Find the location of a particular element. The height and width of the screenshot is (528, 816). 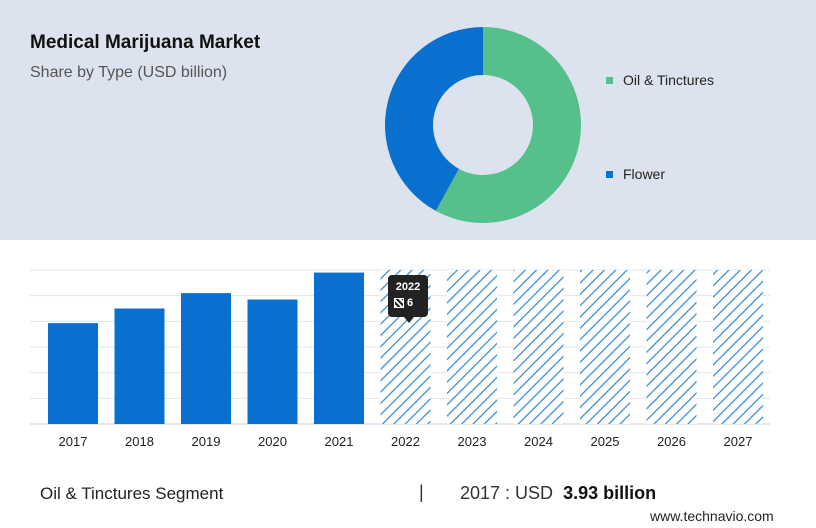

x-tick-label-2023: 2023 is located at coordinates (472, 441).